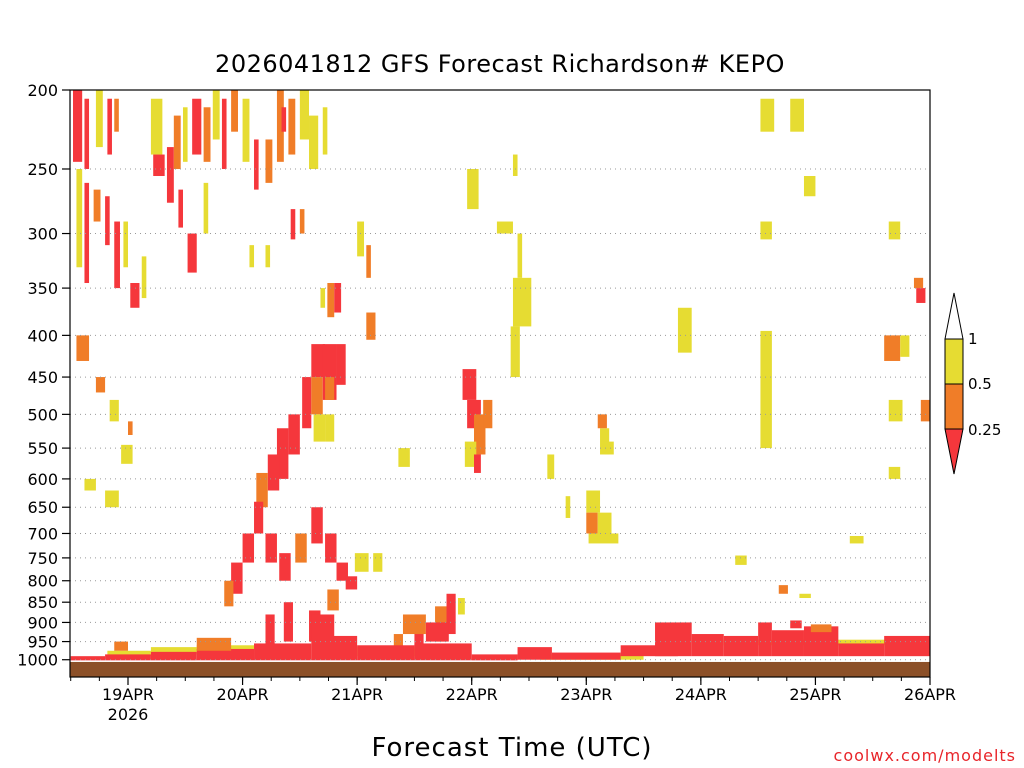 The width and height of the screenshot is (1024, 768). I want to click on chart-title: 2026041812 GFS Forecast Richardson# KEPO, so click(500, 64).